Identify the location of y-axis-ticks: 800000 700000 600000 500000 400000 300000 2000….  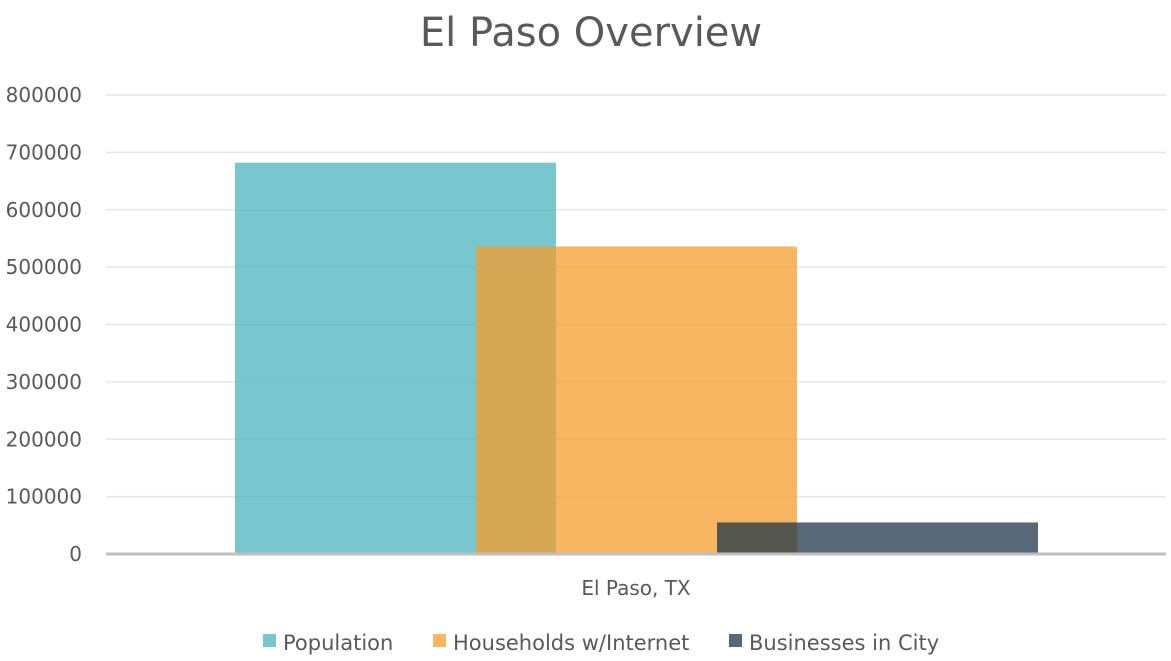
(44, 324).